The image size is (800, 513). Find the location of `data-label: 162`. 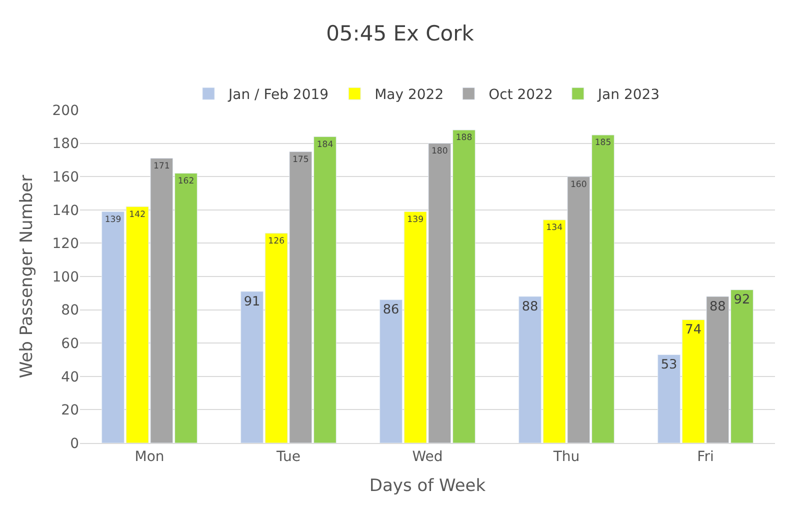

data-label: 162 is located at coordinates (186, 181).